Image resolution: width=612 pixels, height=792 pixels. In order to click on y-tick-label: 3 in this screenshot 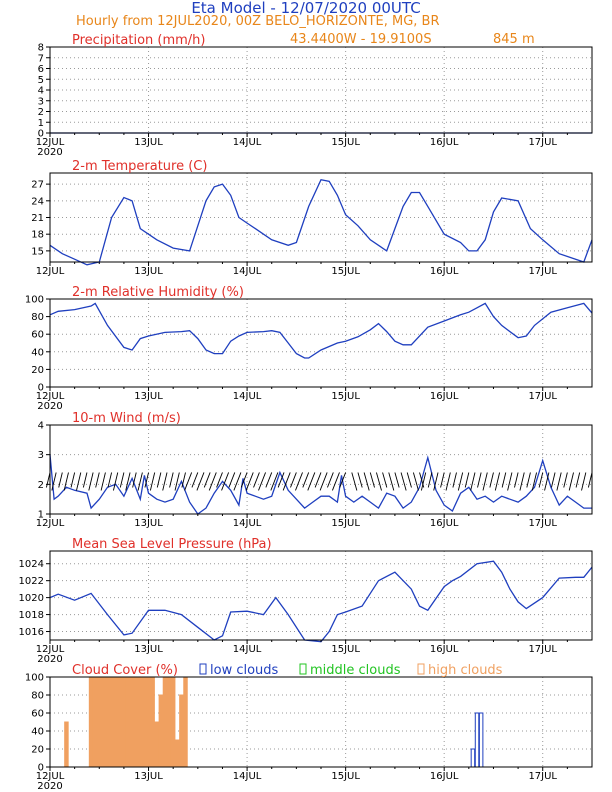, I will do `click(41, 101)`.